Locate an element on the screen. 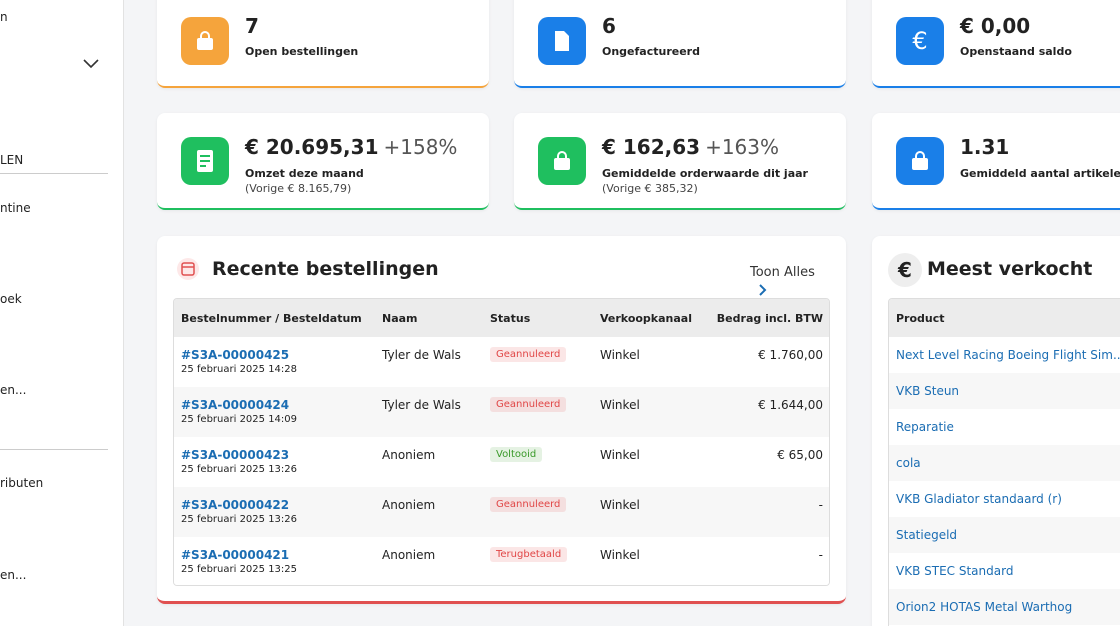  sidebar-item: LEN is located at coordinates (12, 160).